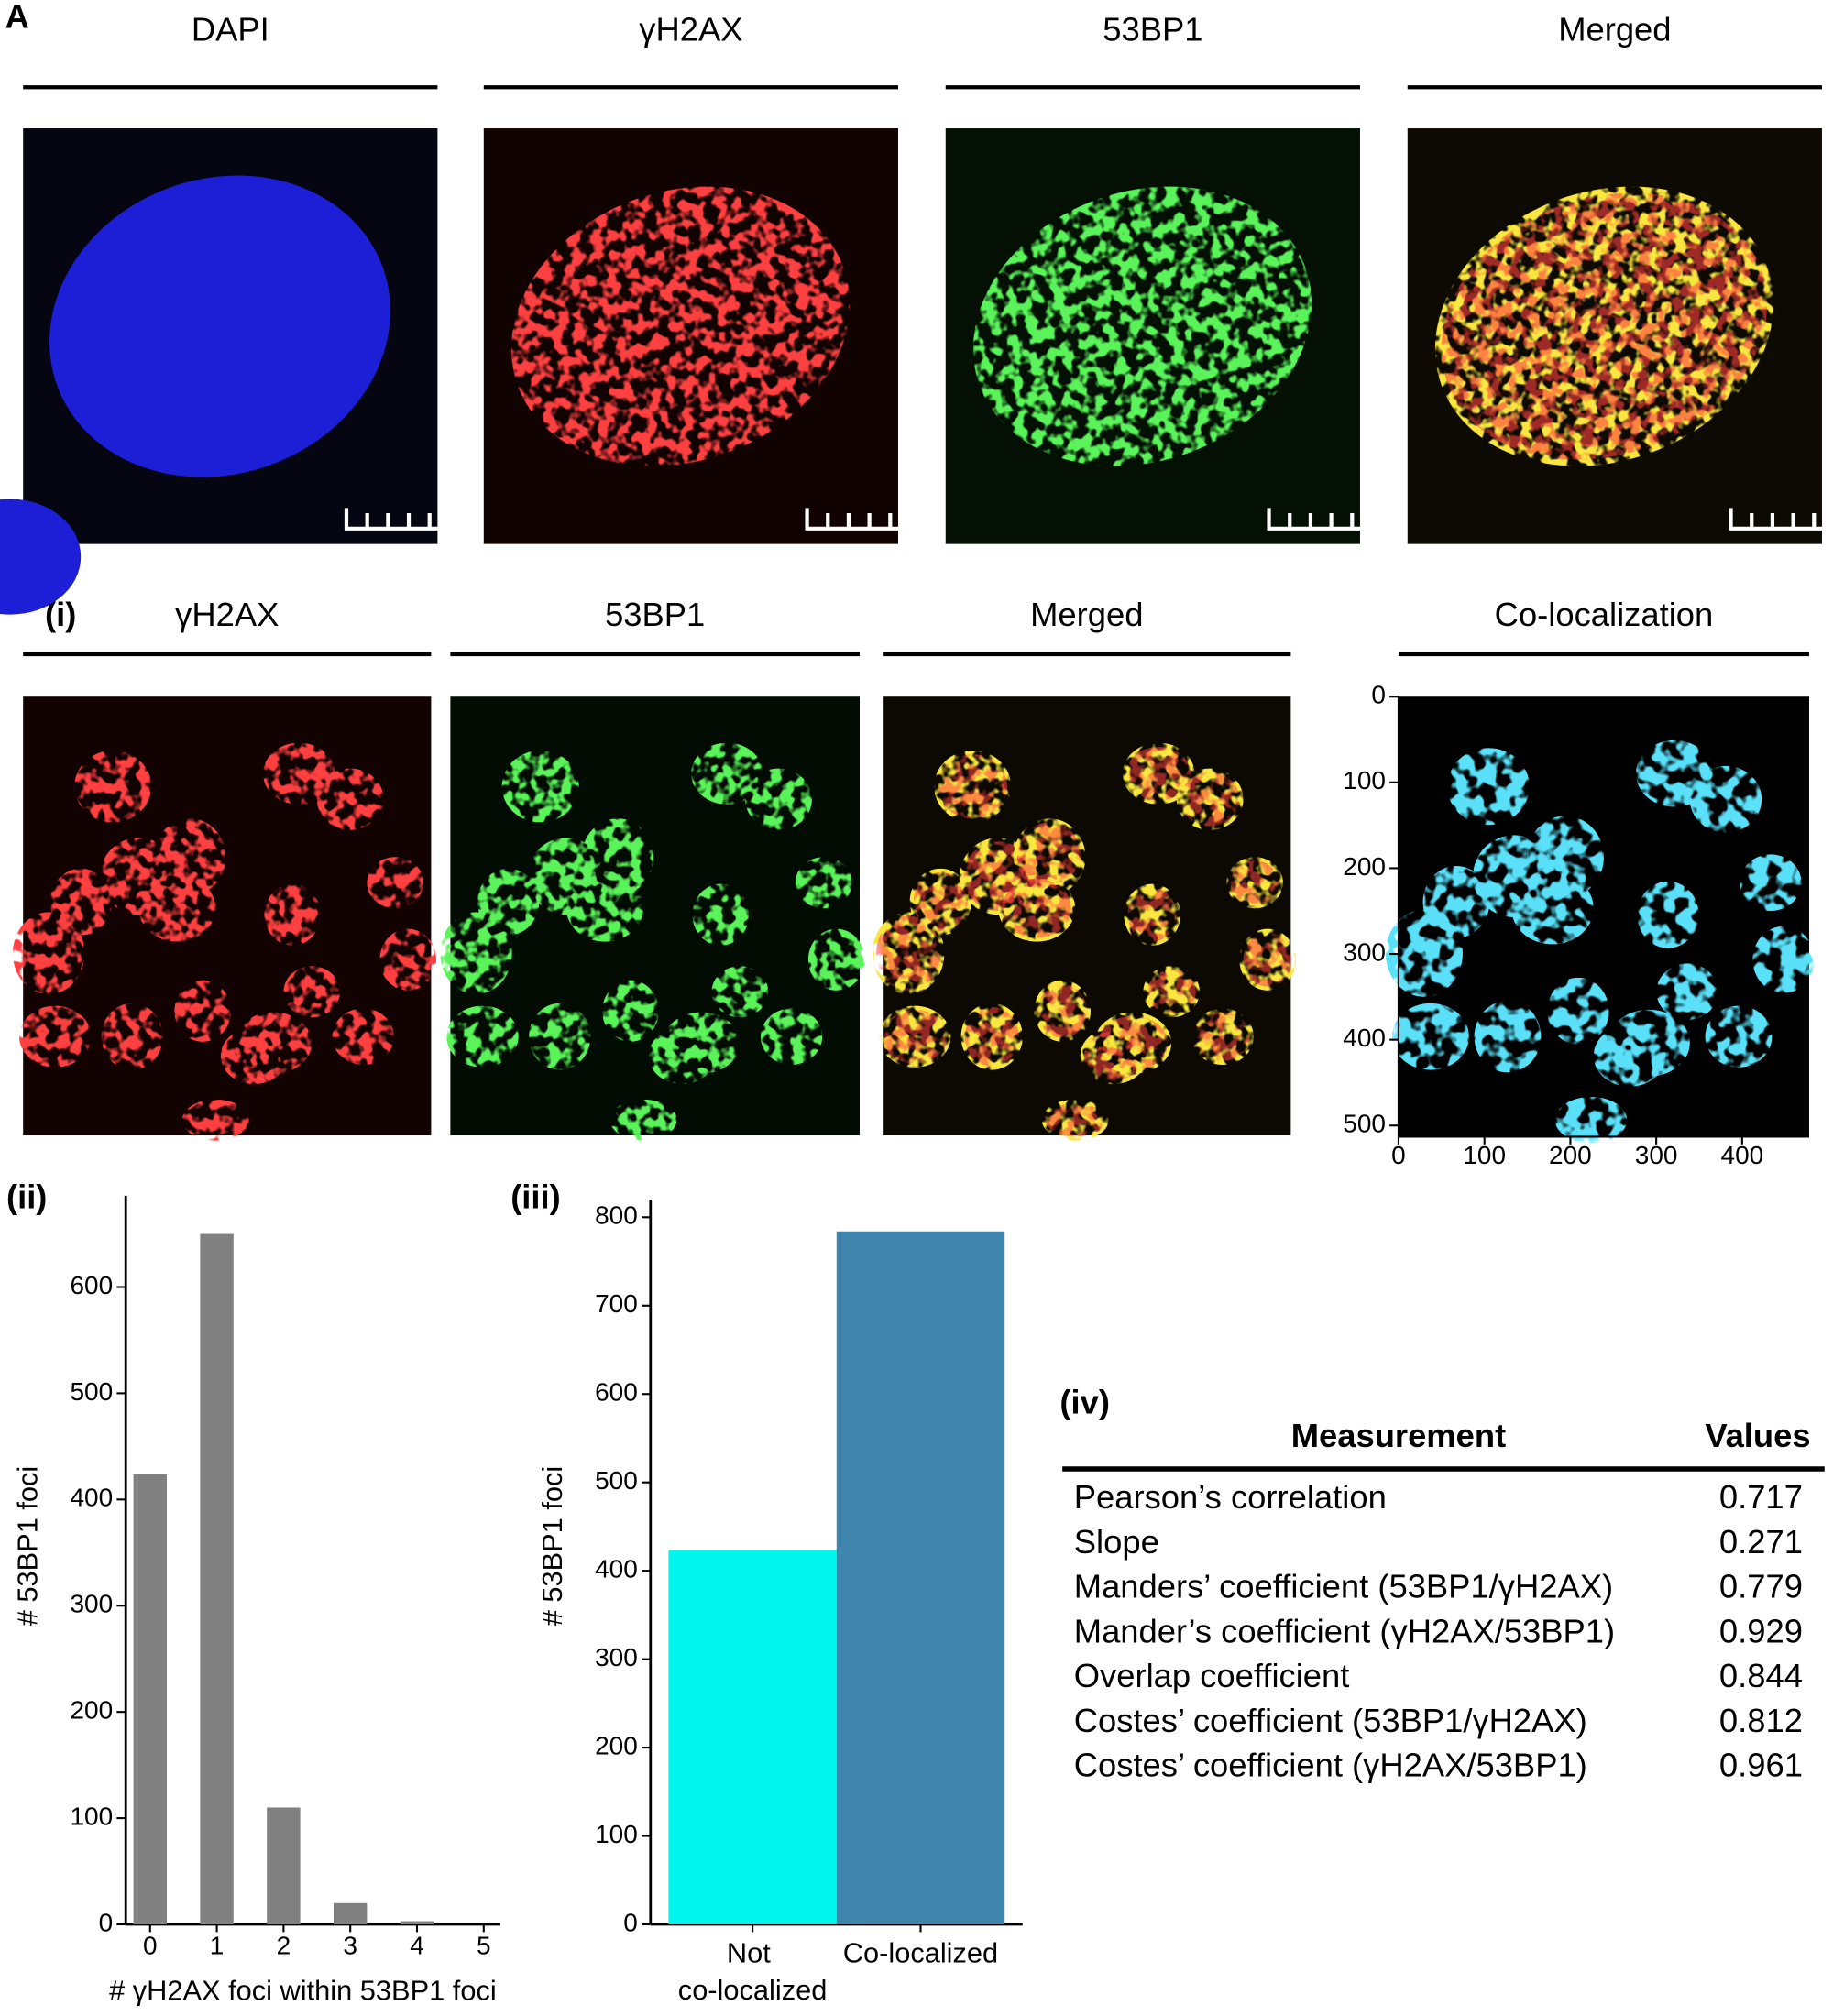  I want to click on table-cell: Costes’ coefficient (γH2AX/53BP1), so click(1330, 1765).